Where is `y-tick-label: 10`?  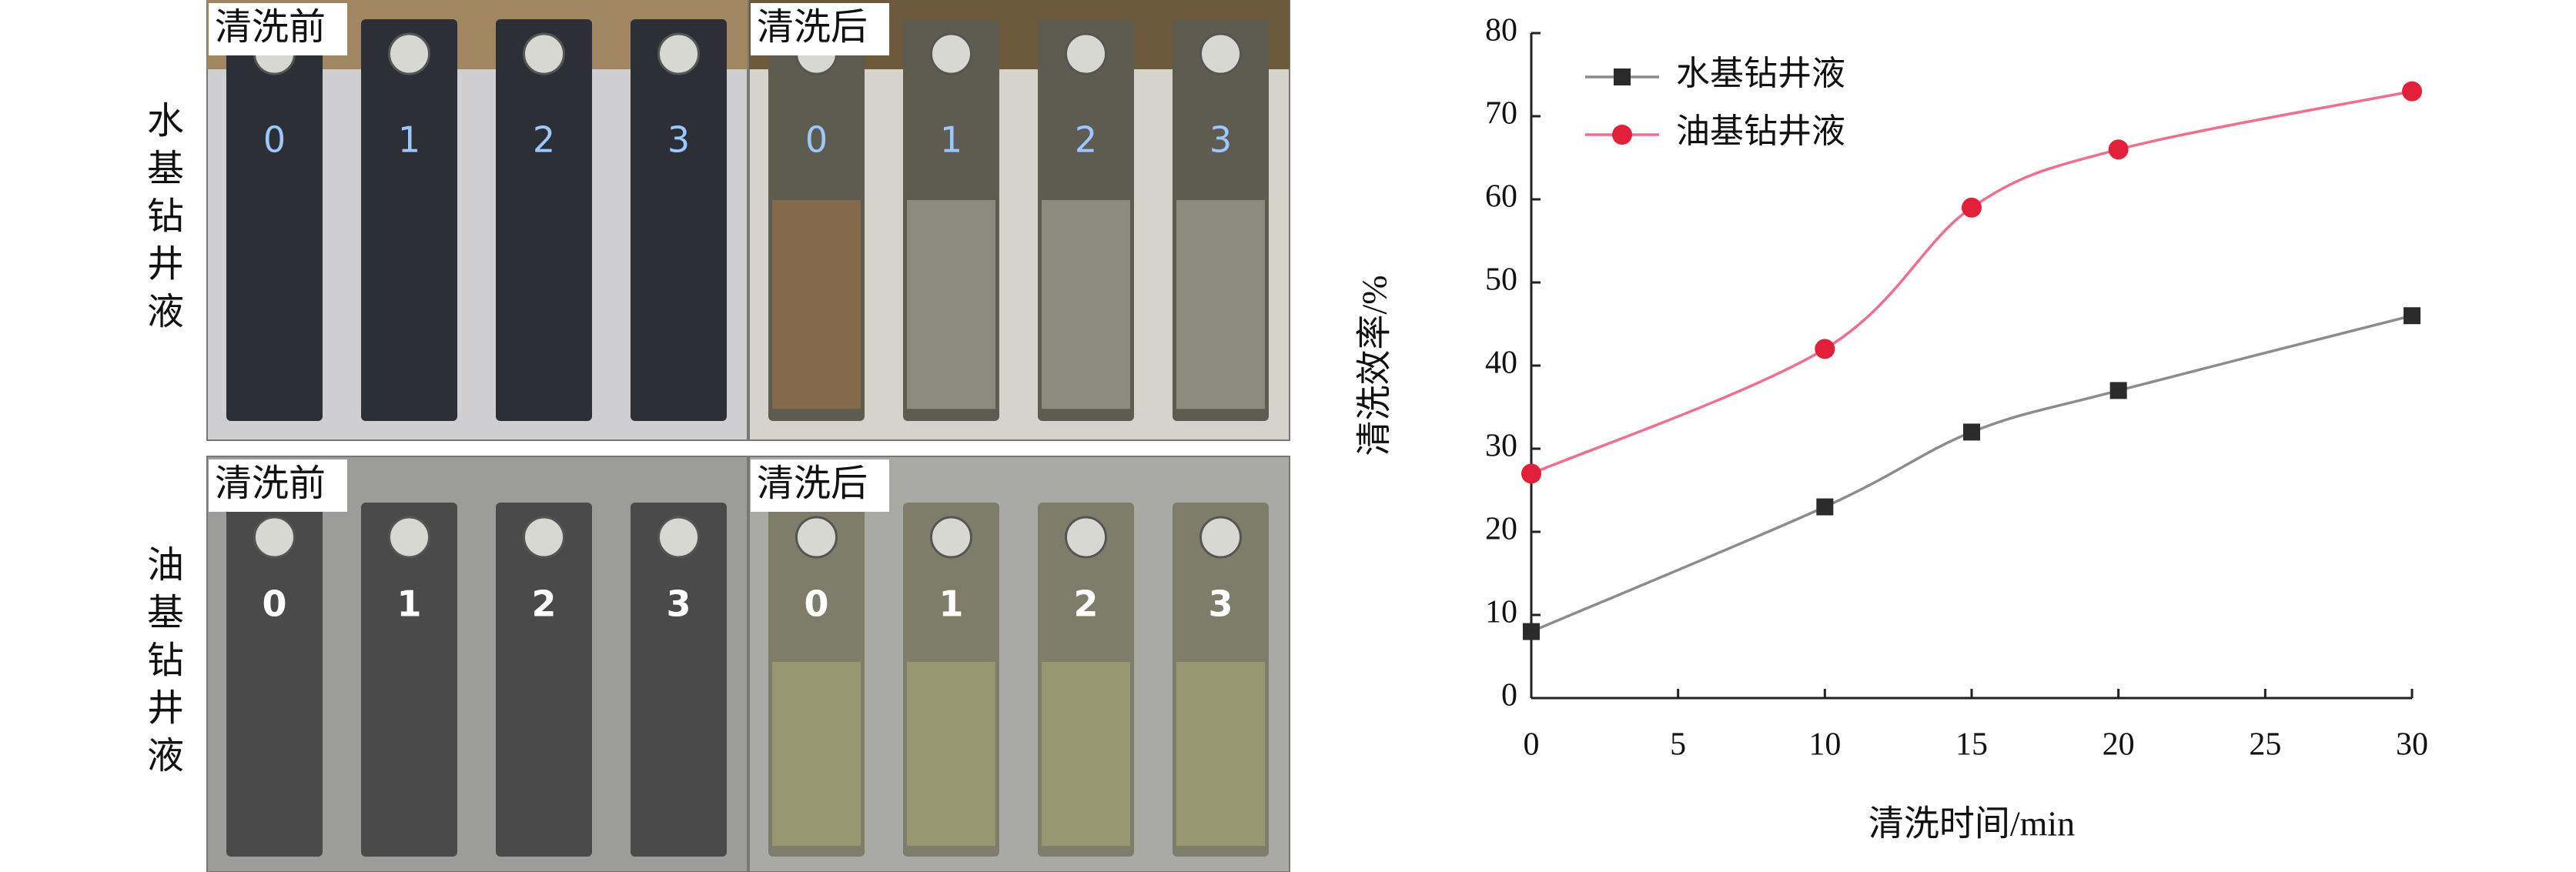 y-tick-label: 10 is located at coordinates (1501, 612).